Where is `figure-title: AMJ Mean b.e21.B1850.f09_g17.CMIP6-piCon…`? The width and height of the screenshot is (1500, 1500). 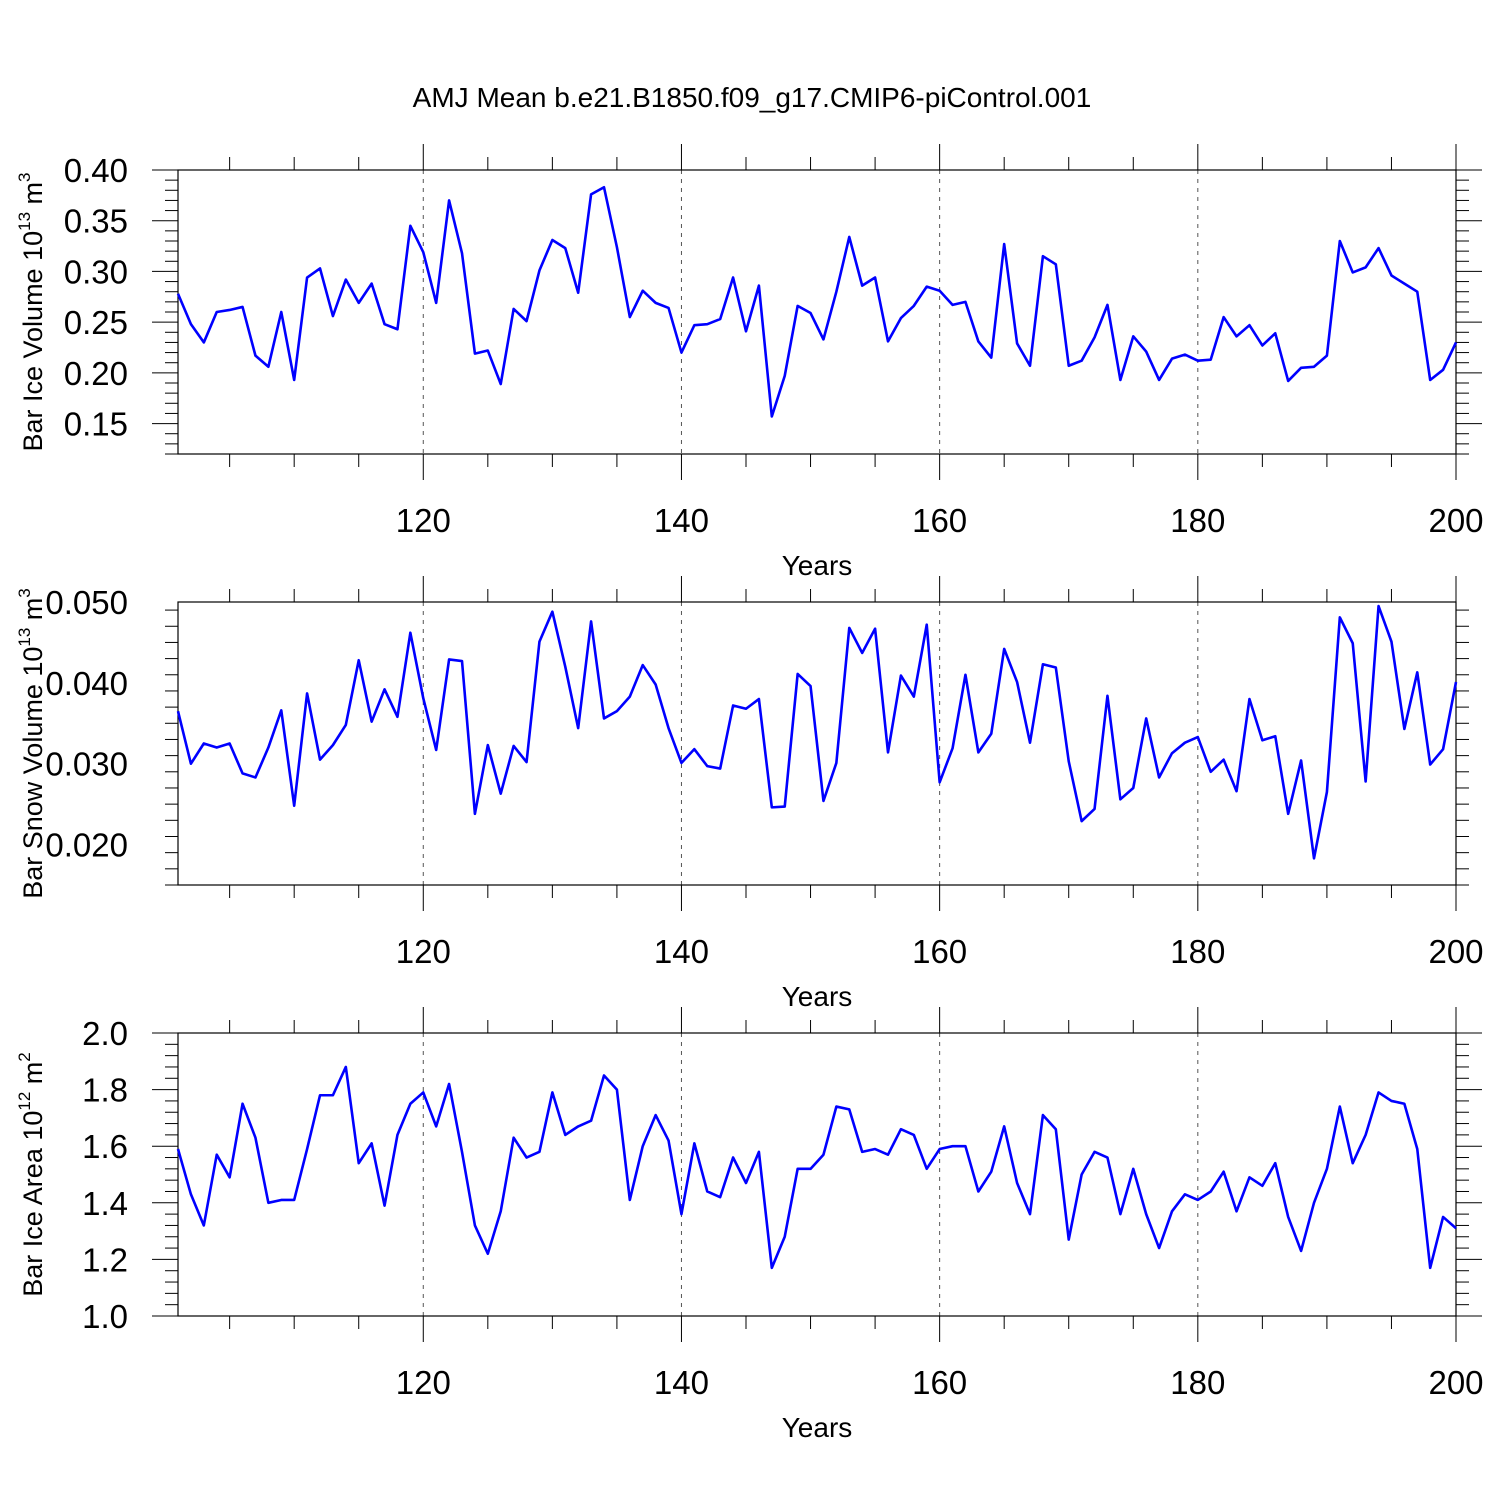
figure-title: AMJ Mean b.e21.B1850.f09_g17.CMIP6-piCon… is located at coordinates (752, 97).